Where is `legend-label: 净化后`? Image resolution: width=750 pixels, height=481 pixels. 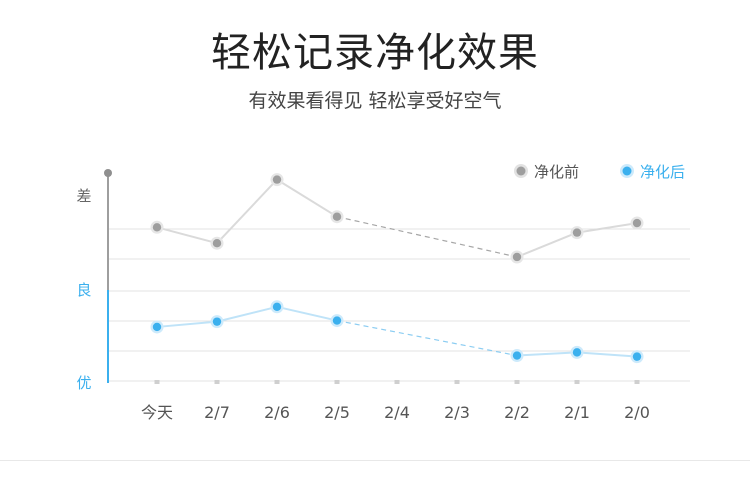
legend-label: 净化后 is located at coordinates (662, 172).